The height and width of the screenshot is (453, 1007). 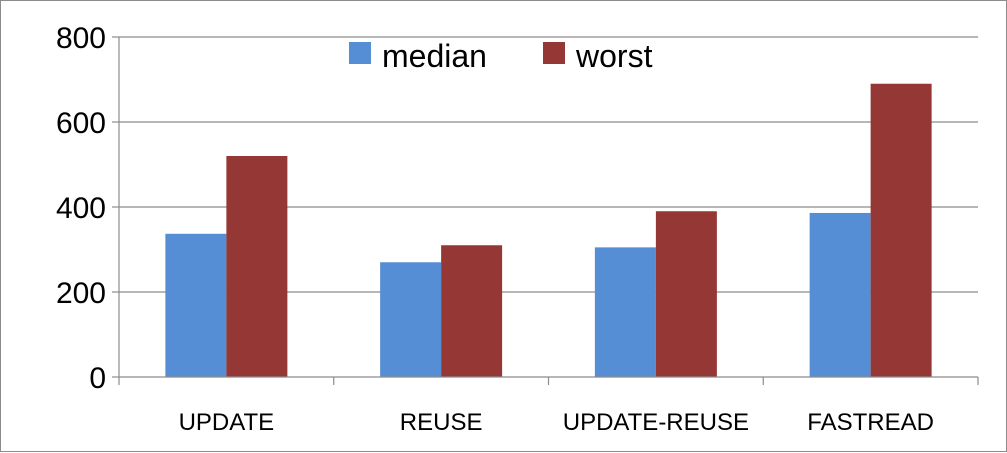 I want to click on bar-worst-reuse, so click(x=472, y=311).